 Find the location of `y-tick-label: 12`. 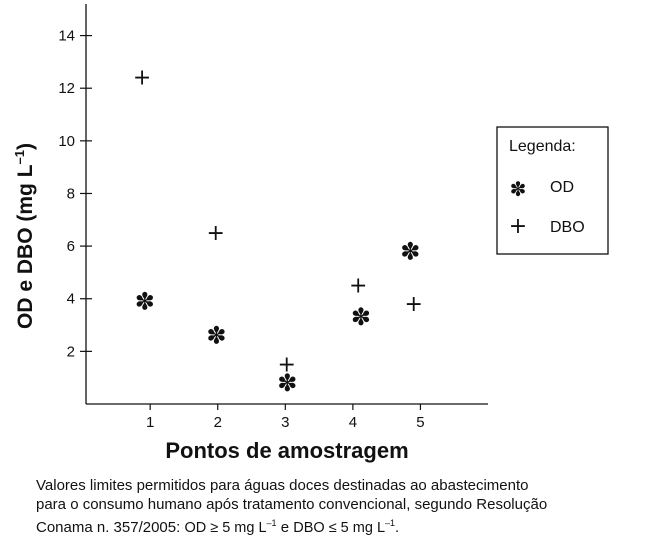

y-tick-label: 12 is located at coordinates (66, 88).